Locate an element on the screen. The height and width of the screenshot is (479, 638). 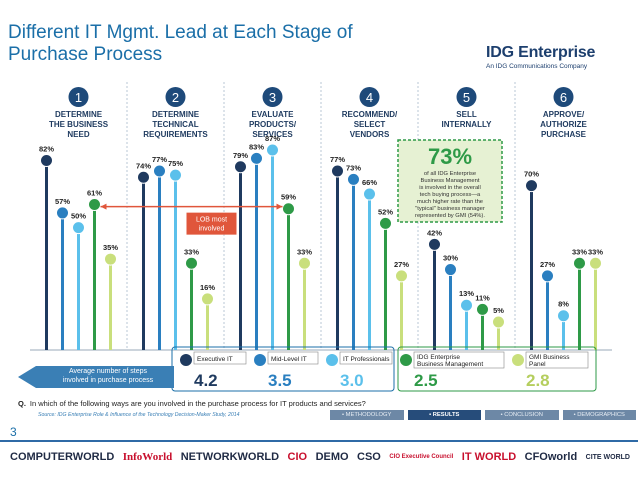
stage-label-5-line-1: SELL is located at coordinates (466, 114).